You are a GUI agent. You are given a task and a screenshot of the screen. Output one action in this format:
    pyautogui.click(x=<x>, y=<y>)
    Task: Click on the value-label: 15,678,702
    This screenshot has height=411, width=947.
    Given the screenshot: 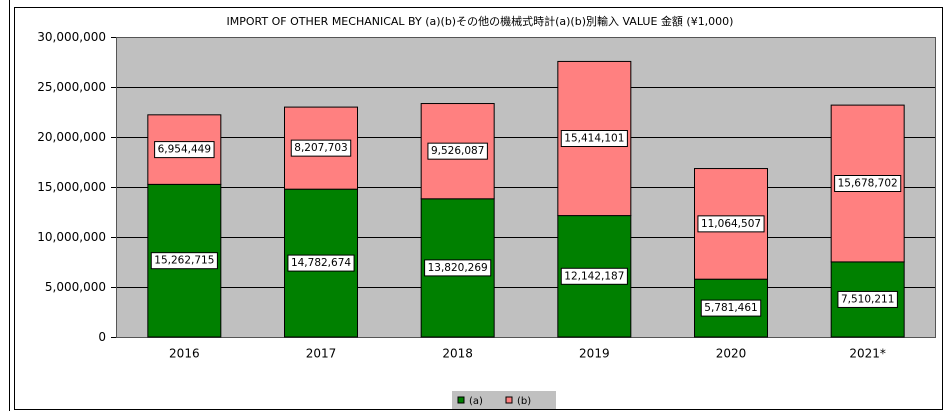 What is the action you would take?
    pyautogui.click(x=868, y=184)
    